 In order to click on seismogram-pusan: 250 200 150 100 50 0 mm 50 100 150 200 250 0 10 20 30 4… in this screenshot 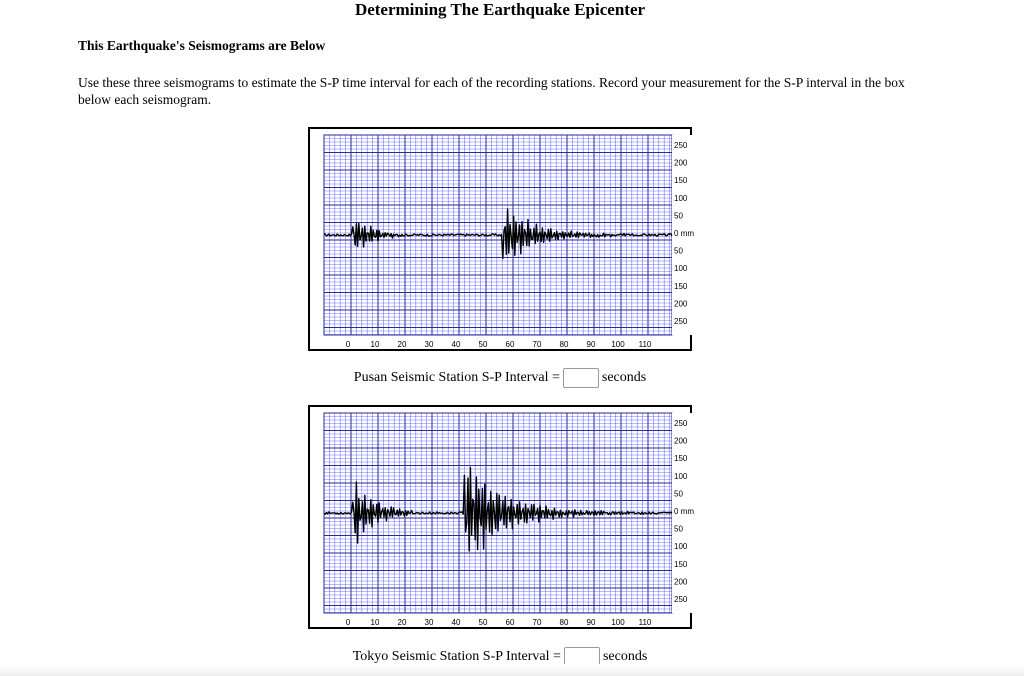, I will do `click(501, 239)`.